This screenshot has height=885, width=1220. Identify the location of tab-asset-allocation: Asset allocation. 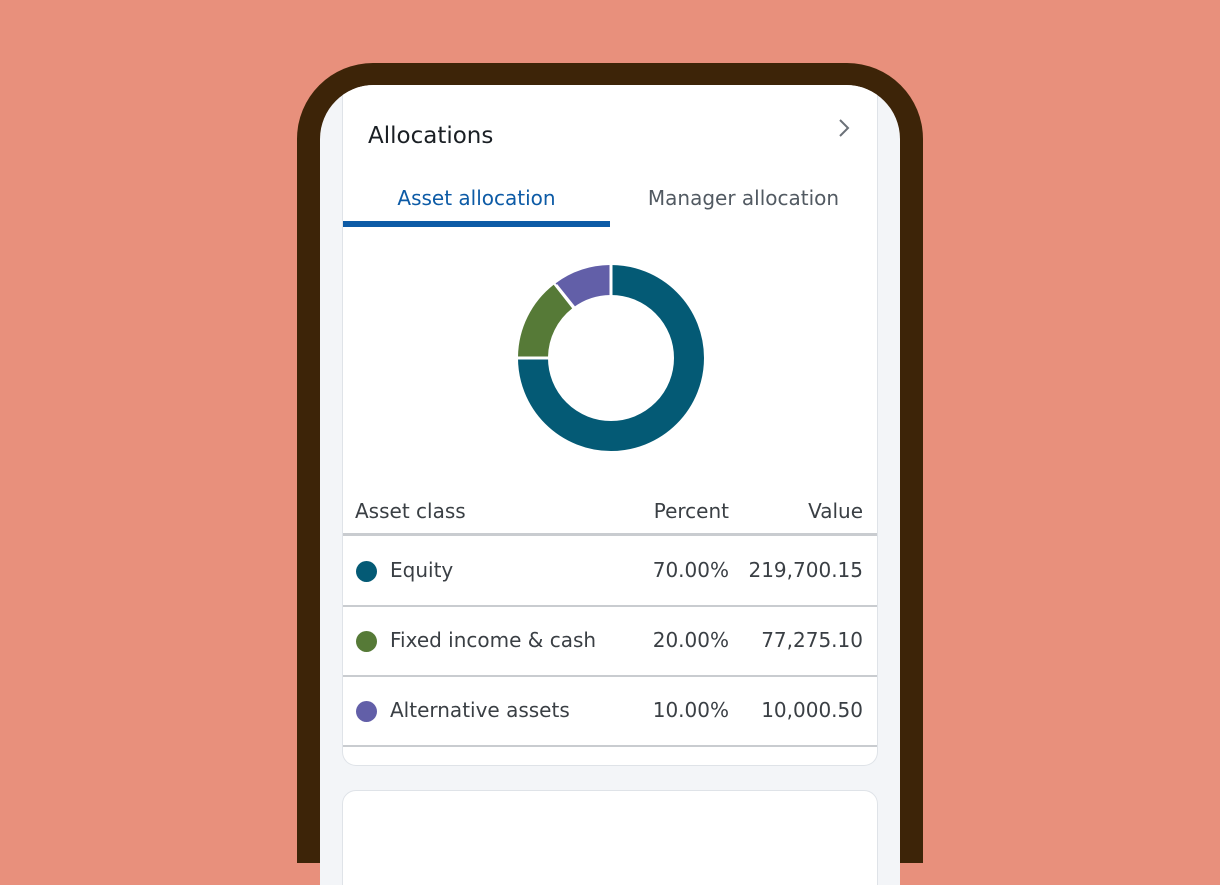
(476, 202).